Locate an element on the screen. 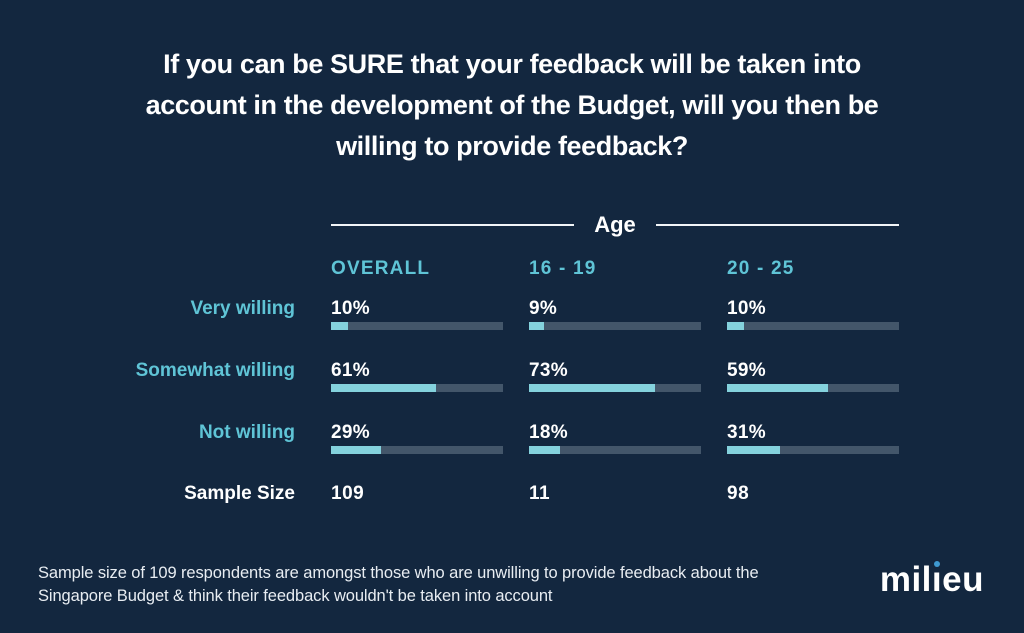 Image resolution: width=1024 pixels, height=633 pixels. data-cell: 73% is located at coordinates (615, 376).